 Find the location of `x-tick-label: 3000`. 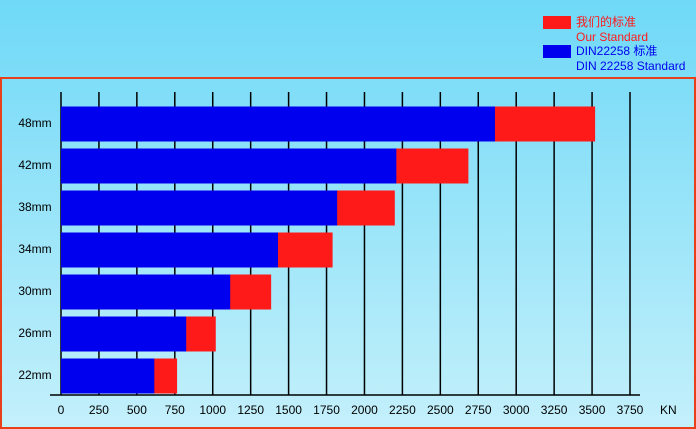

x-tick-label: 3000 is located at coordinates (516, 410).